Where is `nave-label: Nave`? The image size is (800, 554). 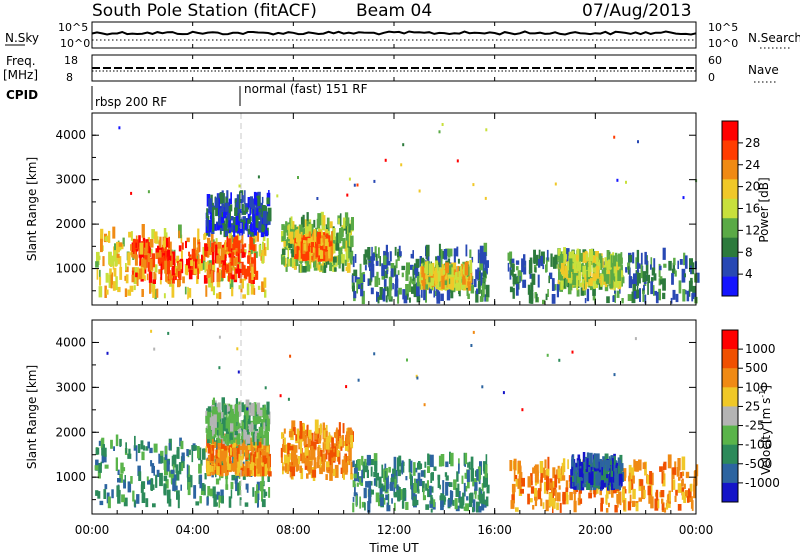 nave-label: Nave is located at coordinates (763, 70).